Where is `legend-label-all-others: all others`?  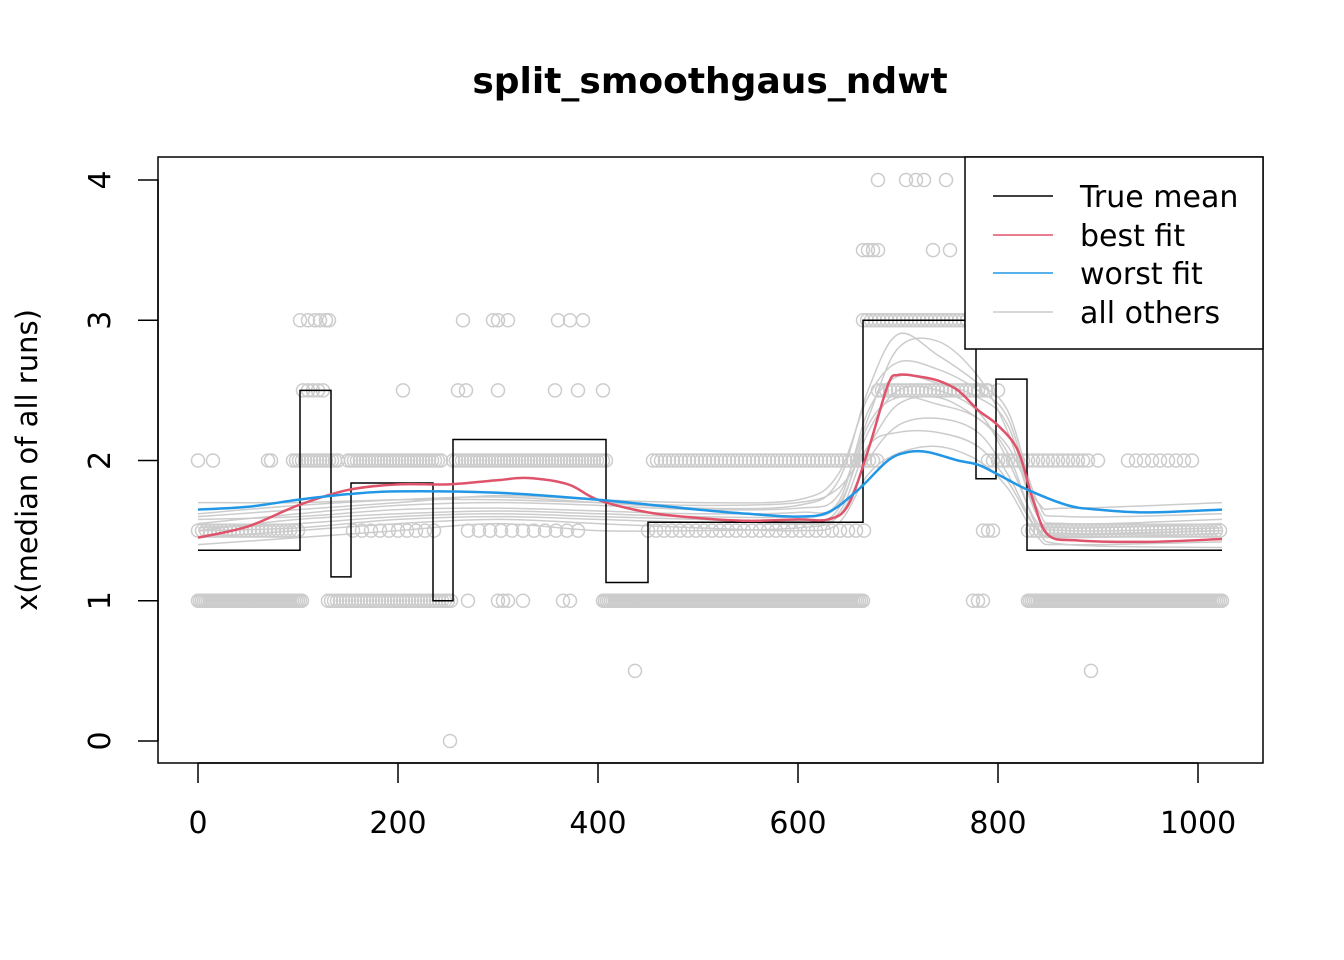 legend-label-all-others: all others is located at coordinates (1150, 313).